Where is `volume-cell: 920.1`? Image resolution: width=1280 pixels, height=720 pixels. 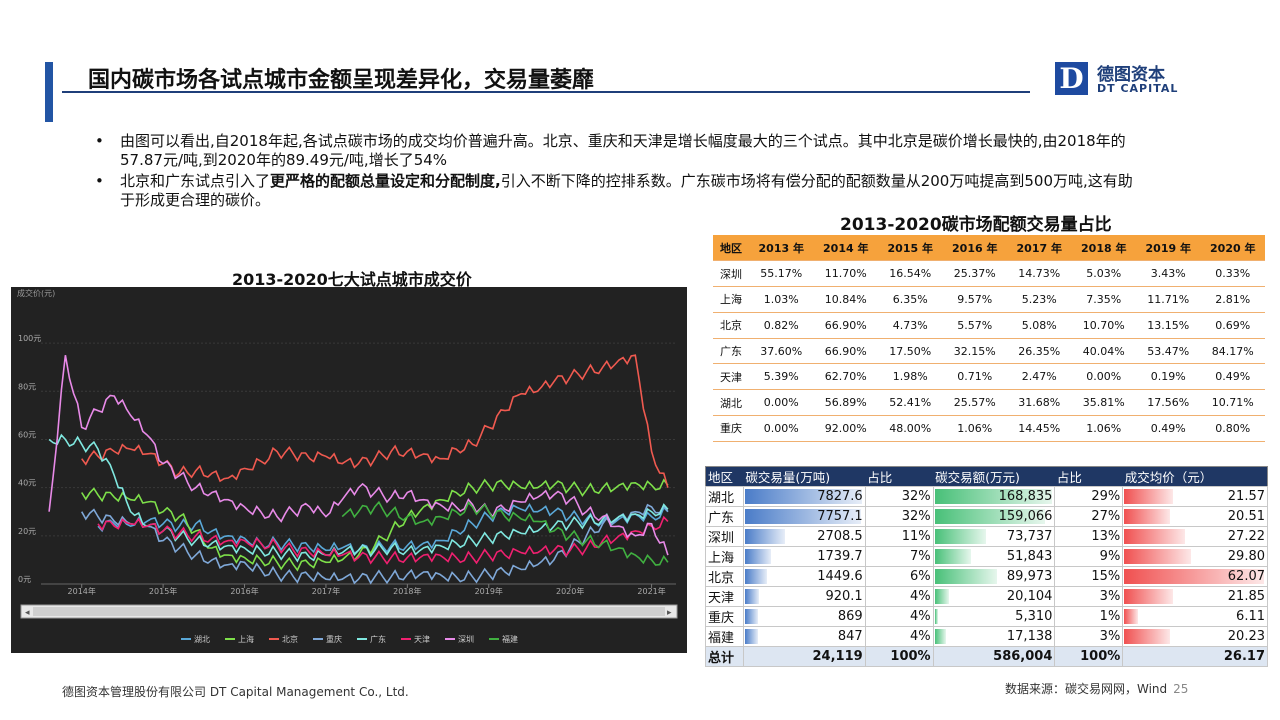 volume-cell: 920.1 is located at coordinates (804, 596).